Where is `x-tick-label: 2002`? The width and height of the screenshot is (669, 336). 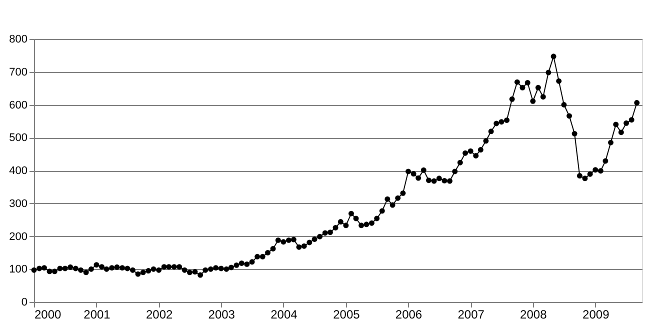 x-tick-label: 2002 is located at coordinates (159, 315).